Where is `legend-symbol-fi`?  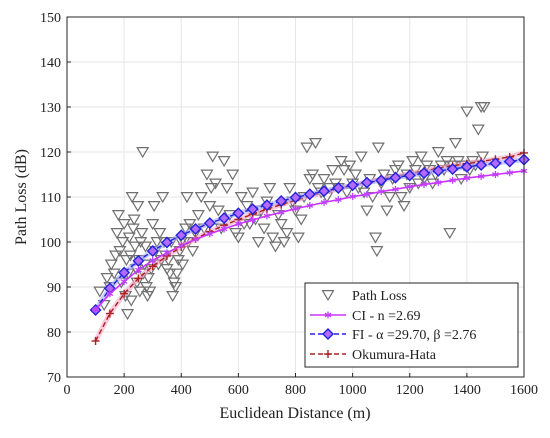 legend-symbol-fi is located at coordinates (328, 334).